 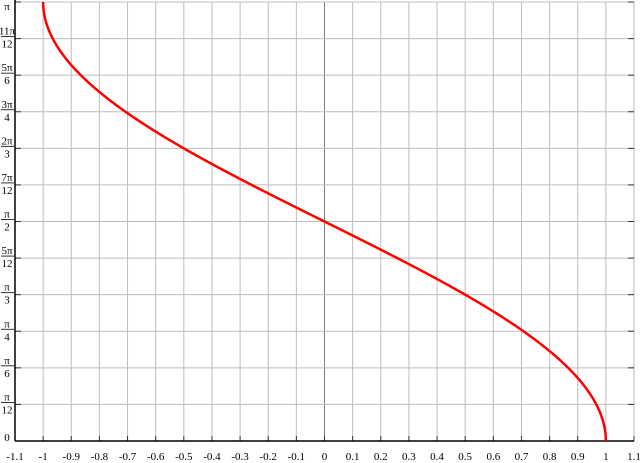 I want to click on x-tick-label: 0.3, so click(x=409, y=457).